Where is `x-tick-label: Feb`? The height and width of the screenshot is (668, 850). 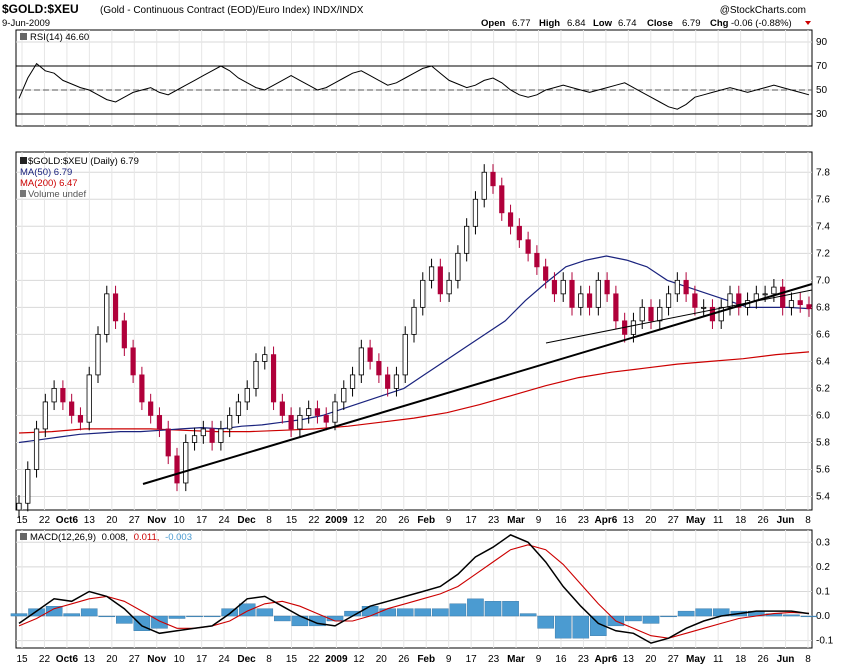
x-tick-label: Feb is located at coordinates (426, 659).